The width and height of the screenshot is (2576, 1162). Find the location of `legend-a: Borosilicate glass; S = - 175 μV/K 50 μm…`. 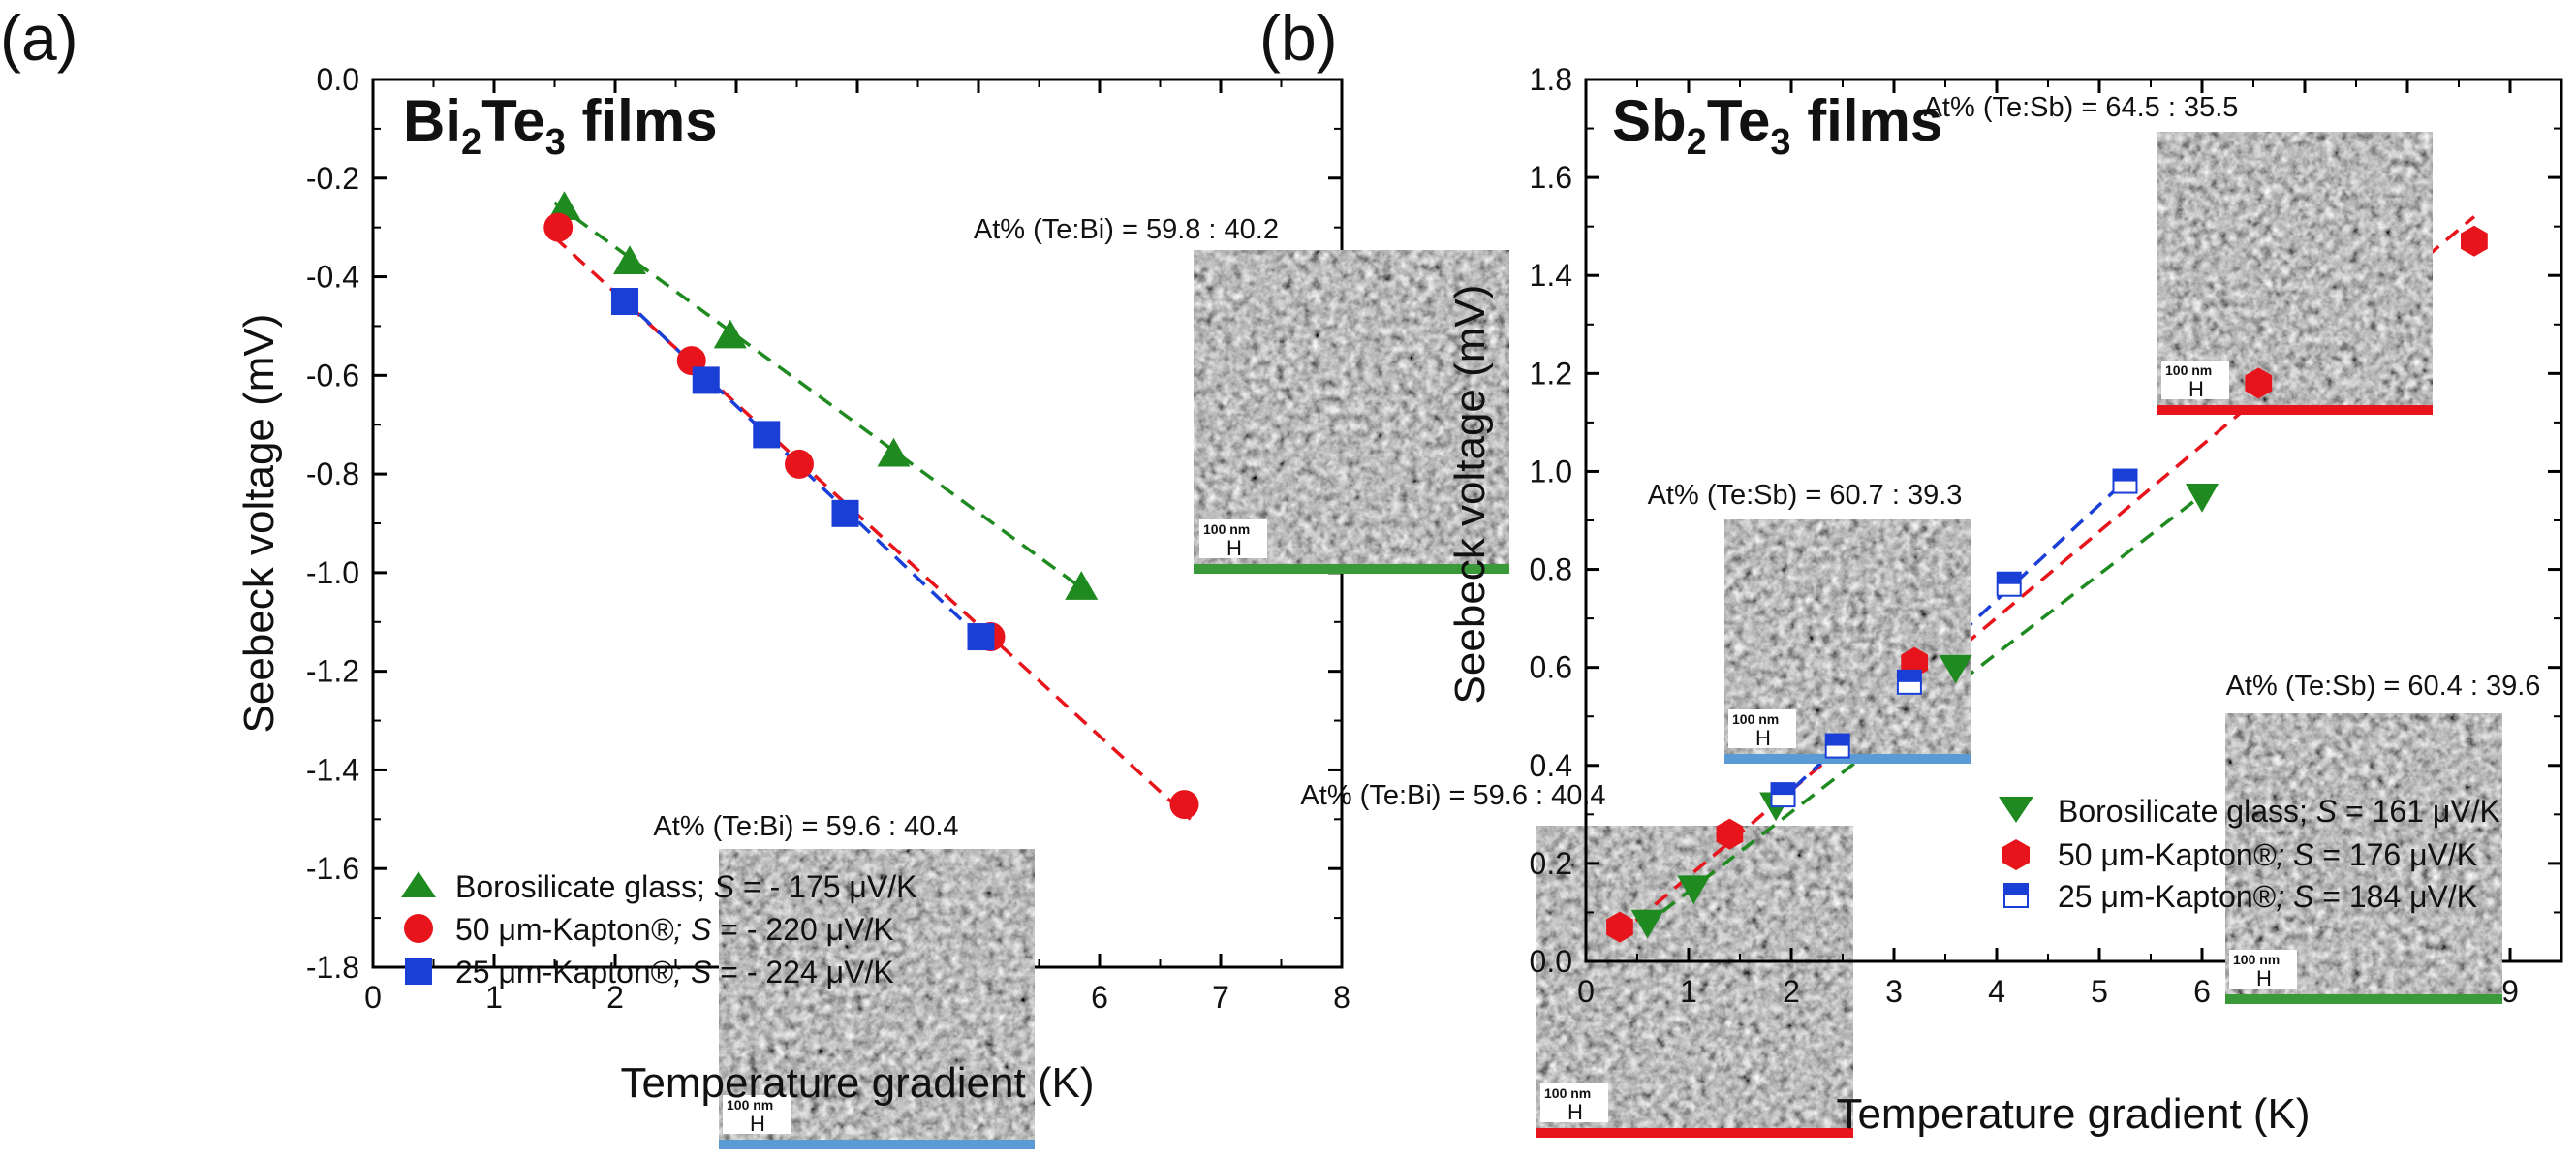

legend-a: Borosilicate glass; S = - 175 μV/K 50 μm… is located at coordinates (658, 929).